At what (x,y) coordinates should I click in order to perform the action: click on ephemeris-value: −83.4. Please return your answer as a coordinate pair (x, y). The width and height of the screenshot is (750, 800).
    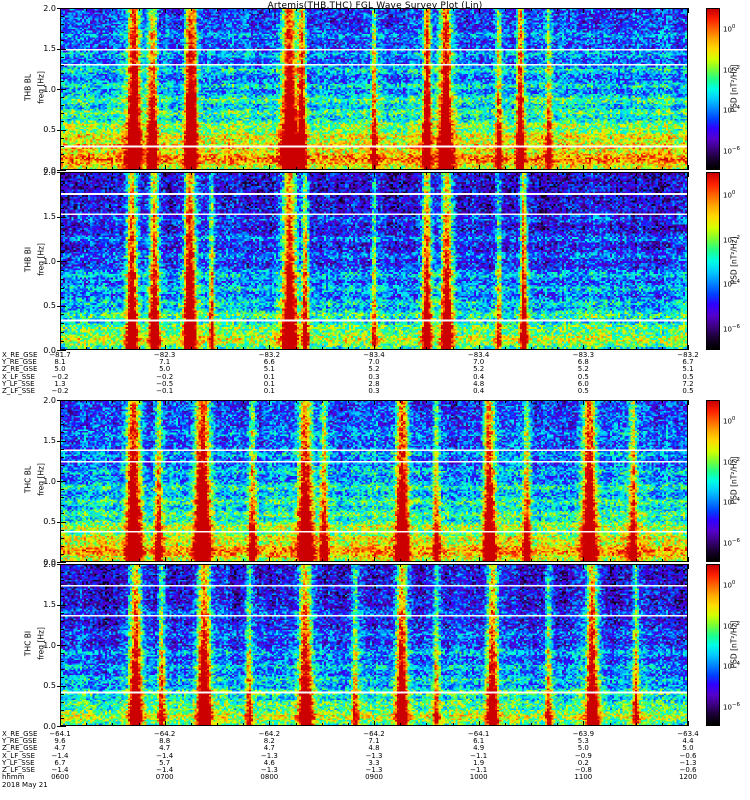
    Looking at the image, I should click on (478, 355).